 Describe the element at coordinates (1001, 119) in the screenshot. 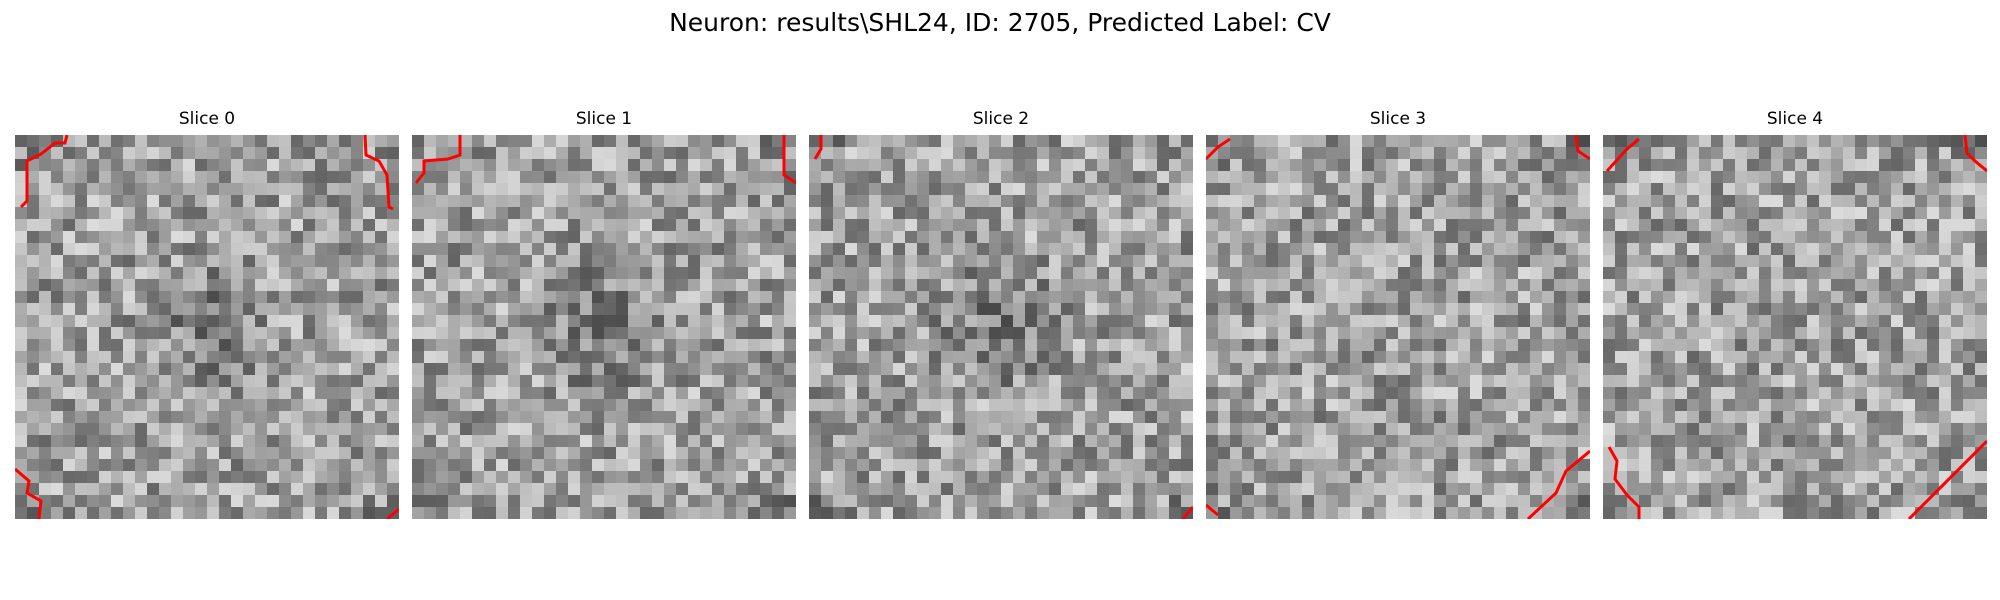

I see `slice-title-2: Slice 2` at that location.